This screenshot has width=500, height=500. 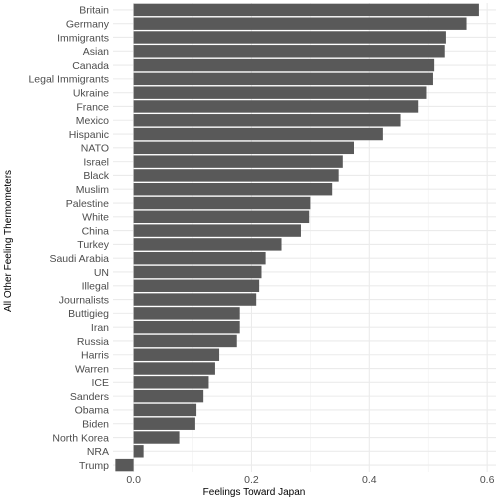 I want to click on y-tick-label: Obama, so click(x=92, y=411).